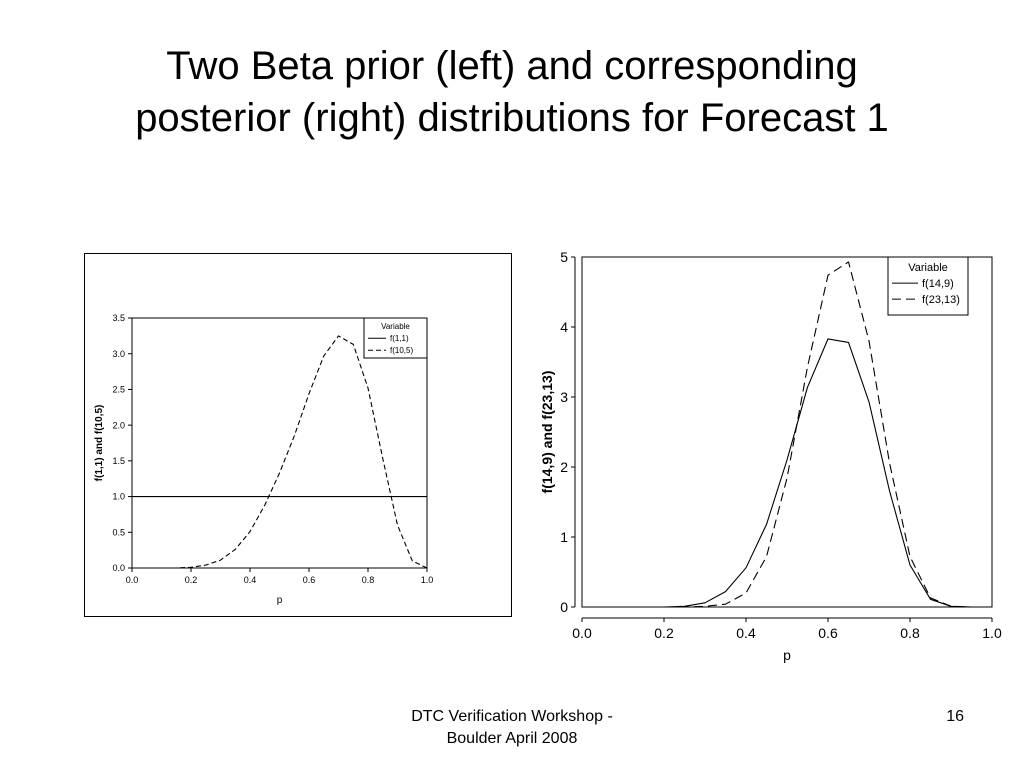  I want to click on y-tick-label: 3.0, so click(118, 354).